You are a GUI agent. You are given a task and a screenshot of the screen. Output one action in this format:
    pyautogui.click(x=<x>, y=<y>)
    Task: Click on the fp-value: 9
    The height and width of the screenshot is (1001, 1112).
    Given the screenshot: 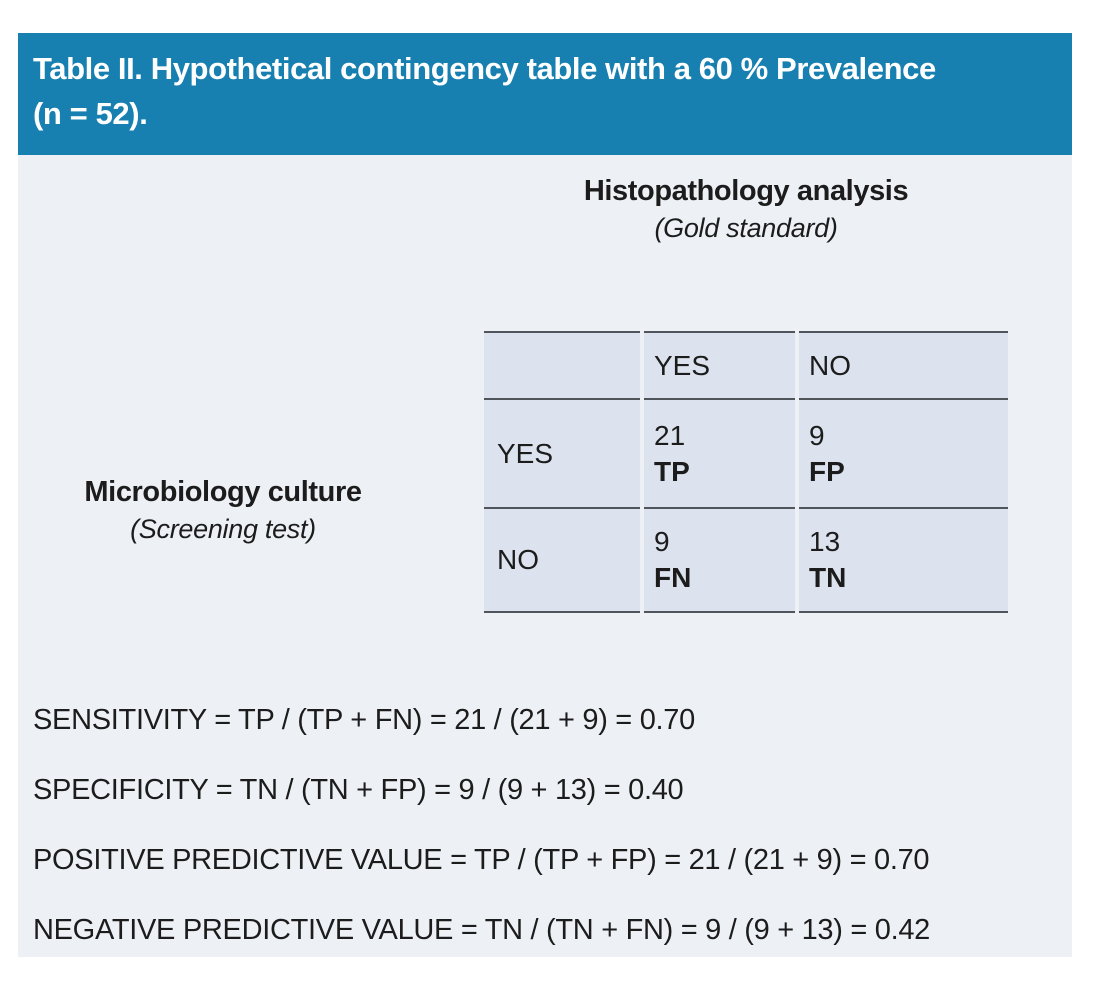 What is the action you would take?
    pyautogui.click(x=817, y=435)
    